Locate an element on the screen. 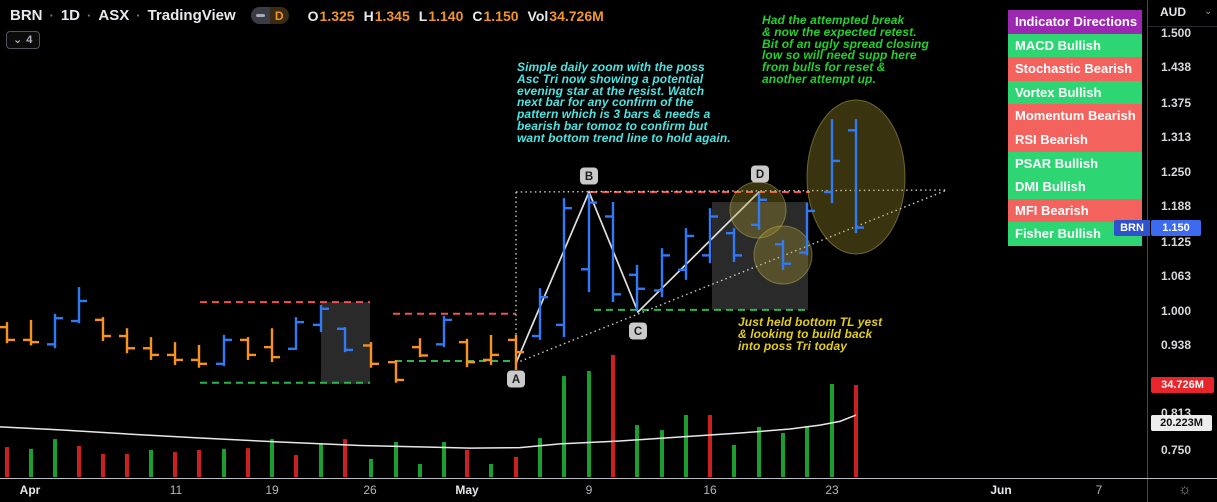  annotation-line: Simple daily zoom with the poss is located at coordinates (611, 67).